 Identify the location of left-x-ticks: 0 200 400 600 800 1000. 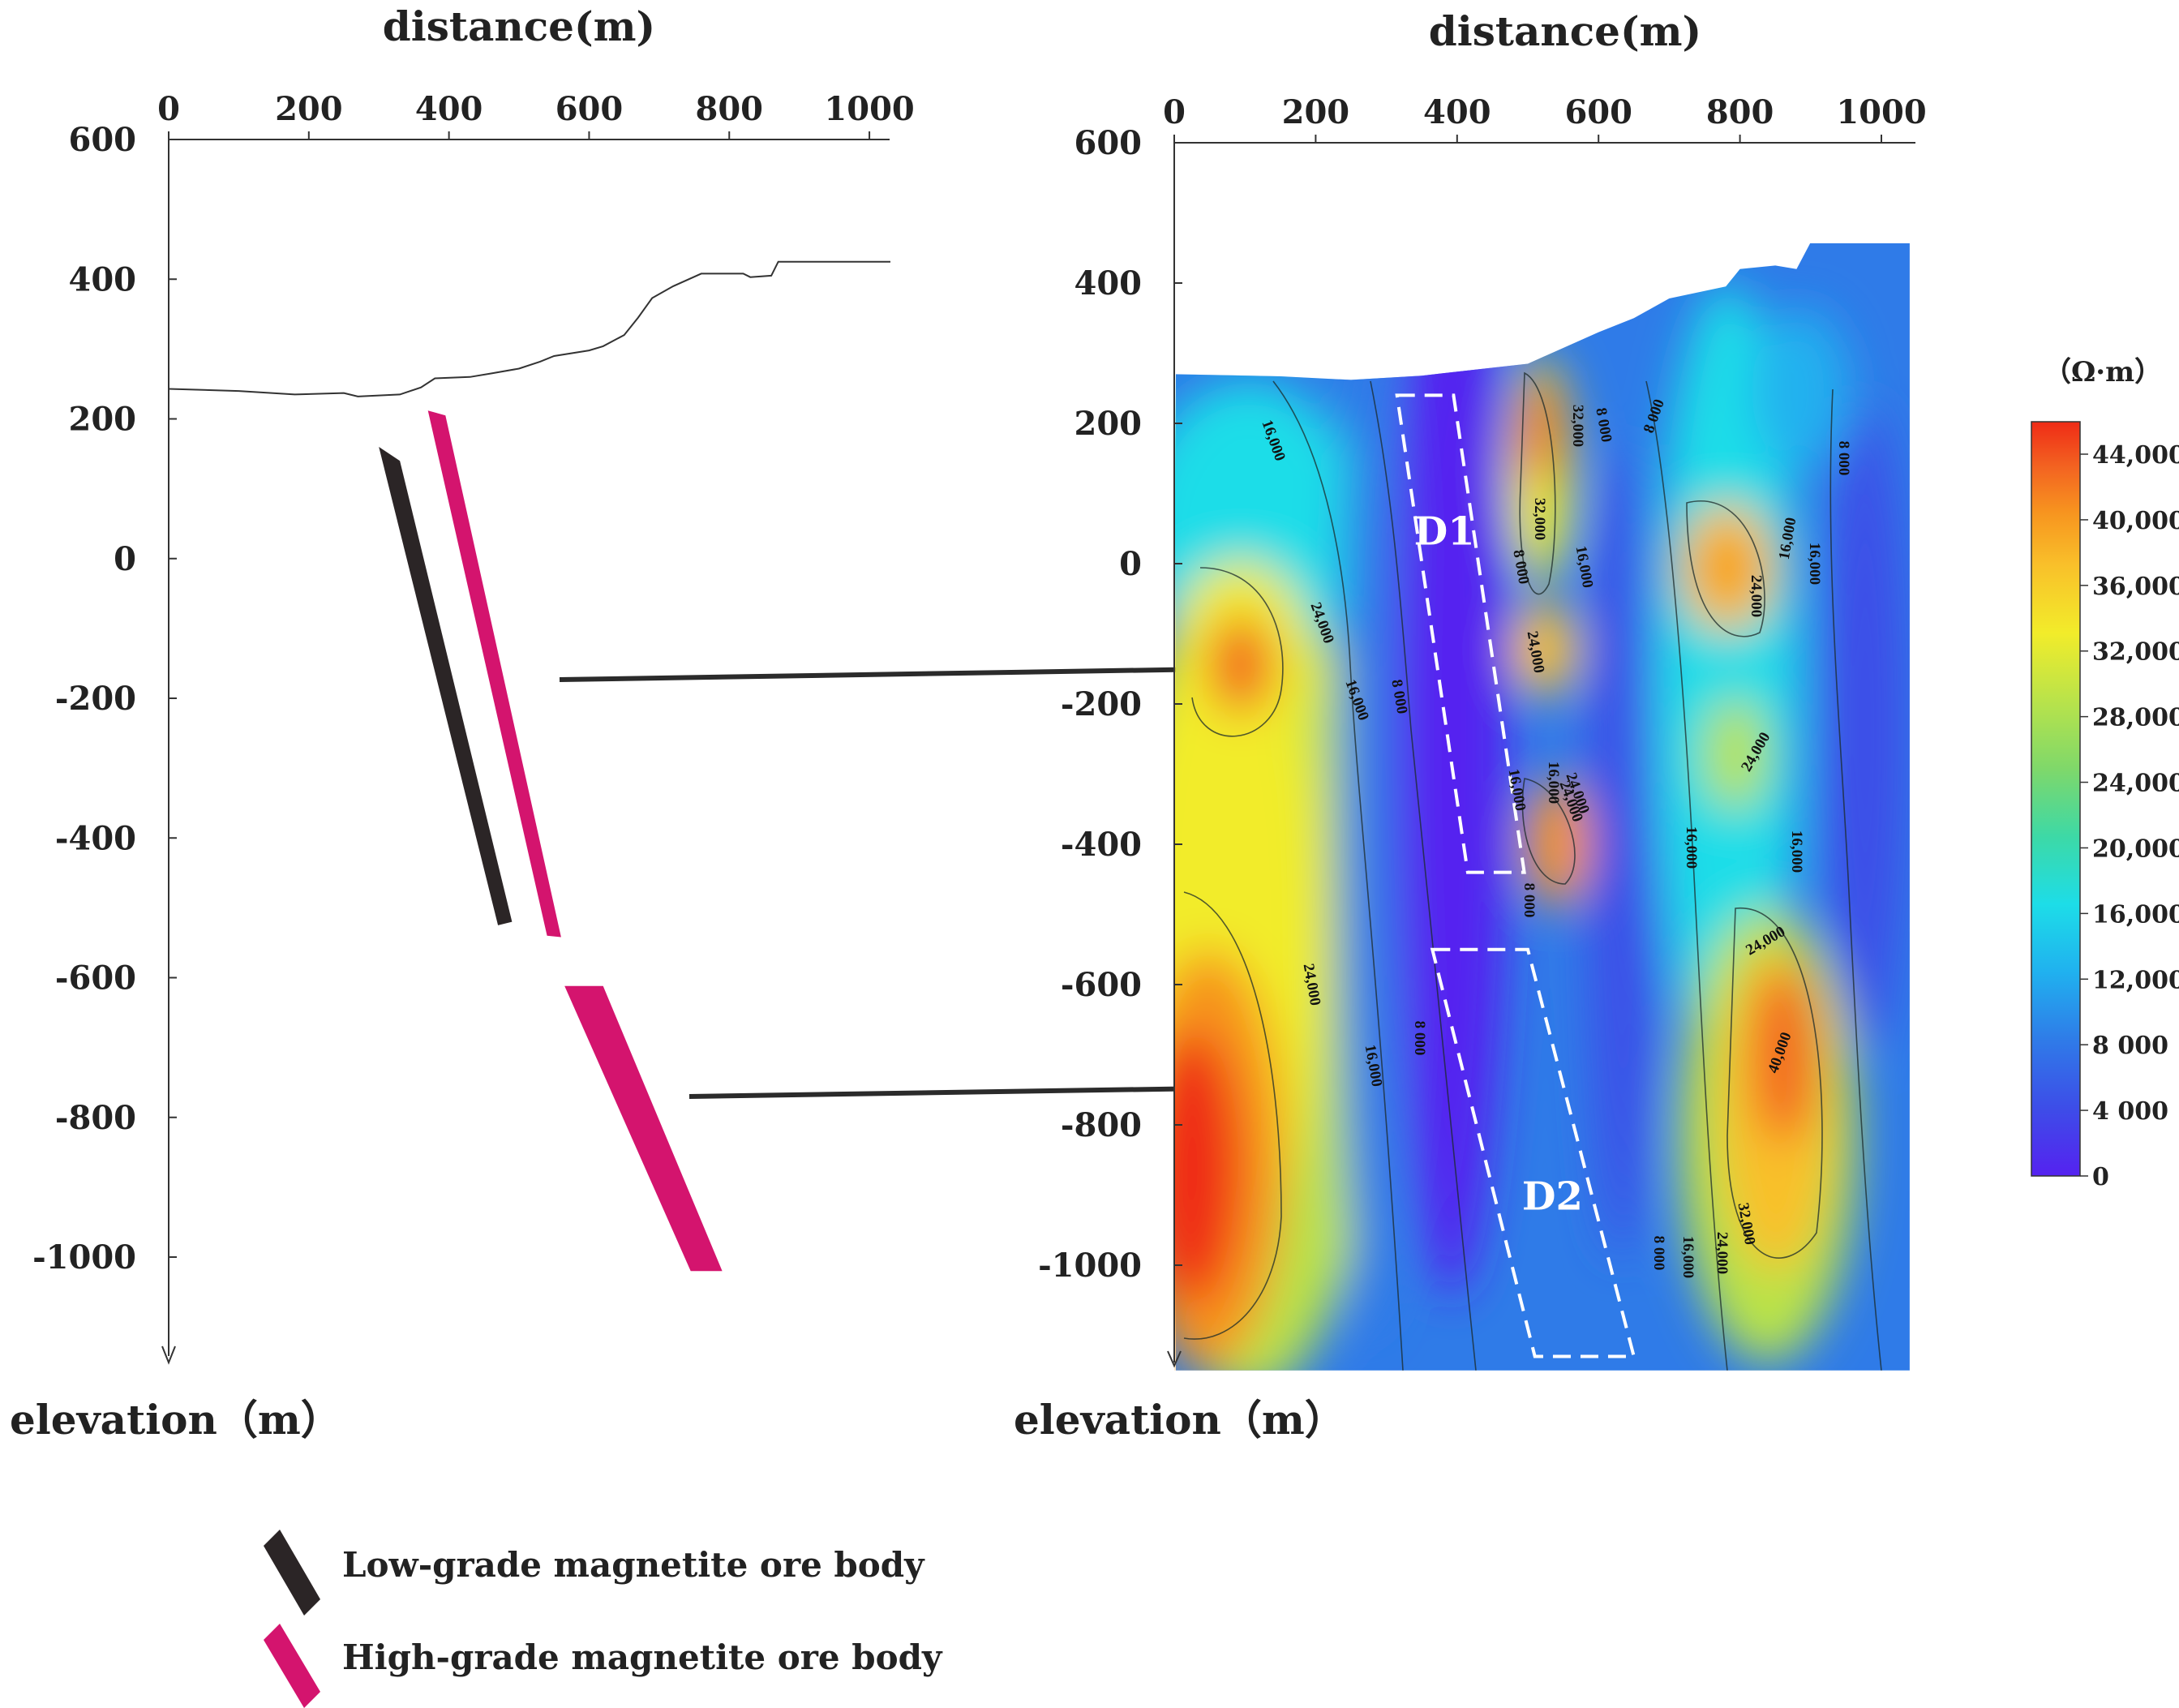
(536, 114).